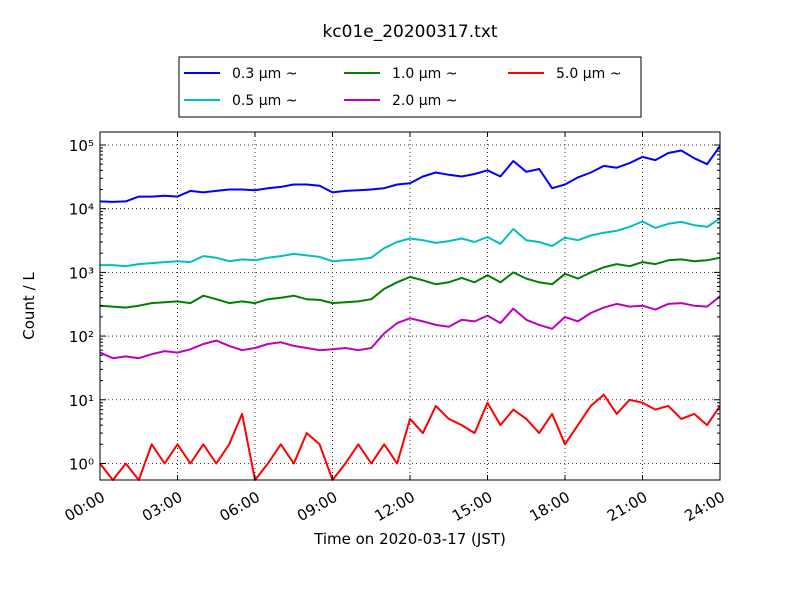 The width and height of the screenshot is (800, 600). I want to click on y-tick-label: 10⁰, so click(81, 464).